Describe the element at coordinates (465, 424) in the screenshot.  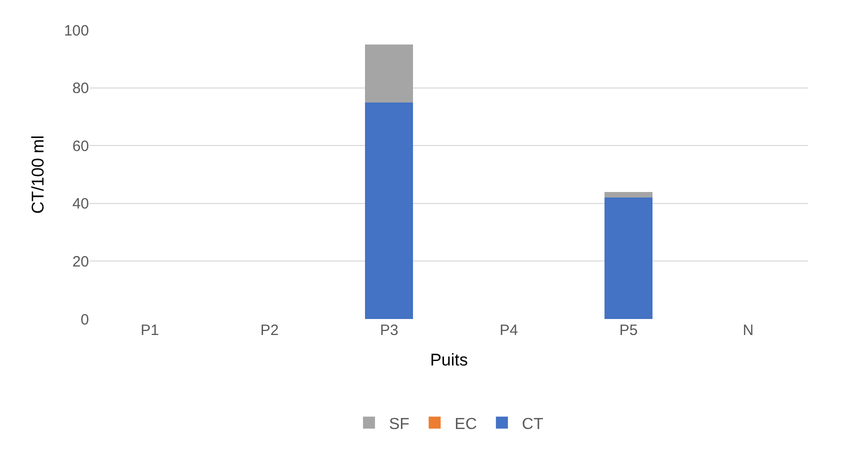
I see `legend-label: EC` at that location.